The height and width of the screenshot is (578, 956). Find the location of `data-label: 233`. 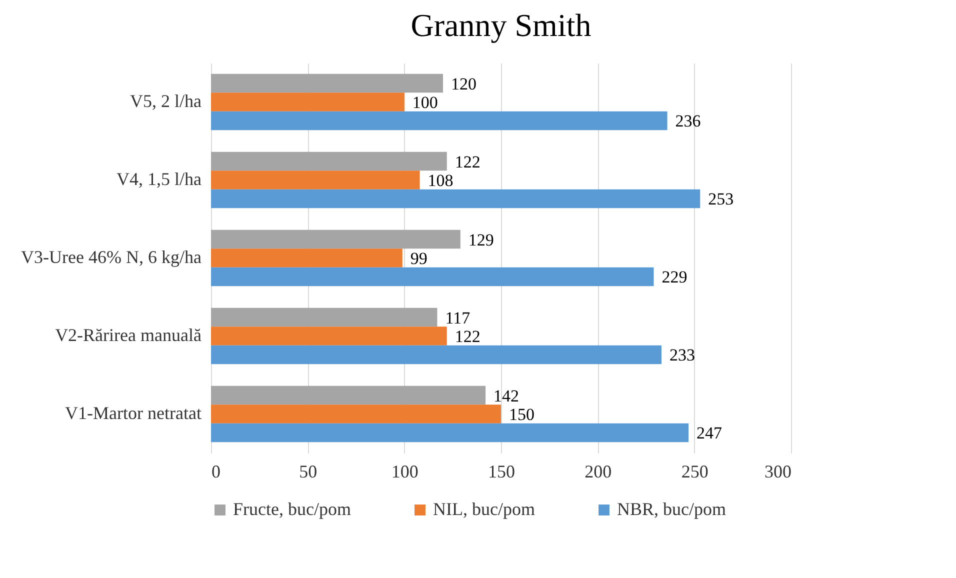

data-label: 233 is located at coordinates (682, 355).